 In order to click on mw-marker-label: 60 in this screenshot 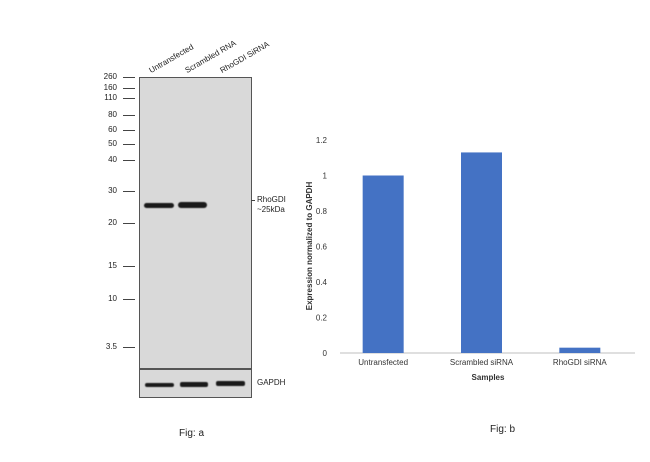, I will do `click(112, 129)`.